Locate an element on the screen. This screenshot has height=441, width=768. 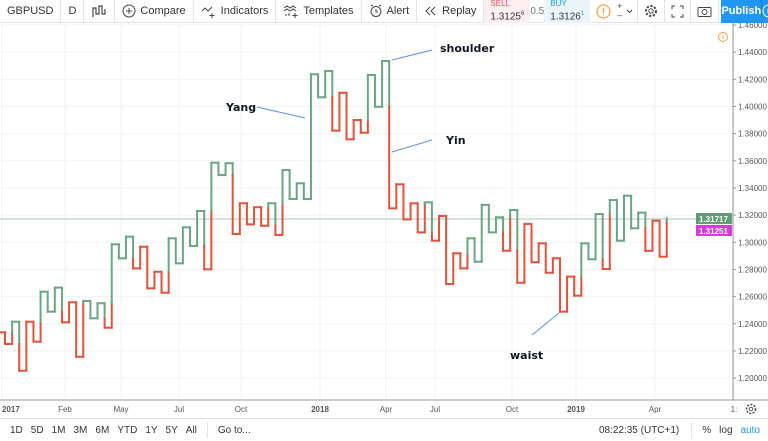
last-price-label: 1.31717 is located at coordinates (713, 219).